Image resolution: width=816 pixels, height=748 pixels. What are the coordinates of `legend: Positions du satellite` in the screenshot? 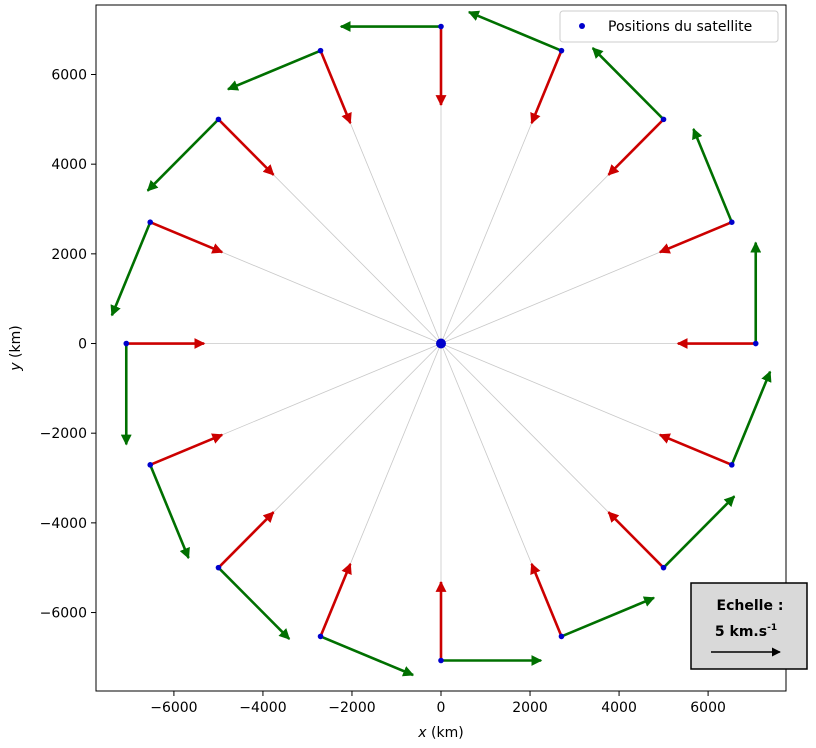 It's located at (669, 26).